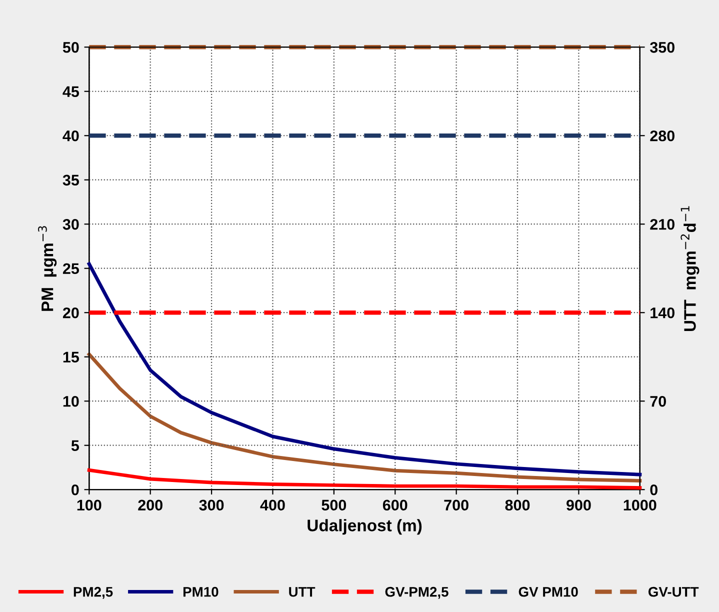 The image size is (719, 612). I want to click on x-tick-label: 800, so click(517, 505).